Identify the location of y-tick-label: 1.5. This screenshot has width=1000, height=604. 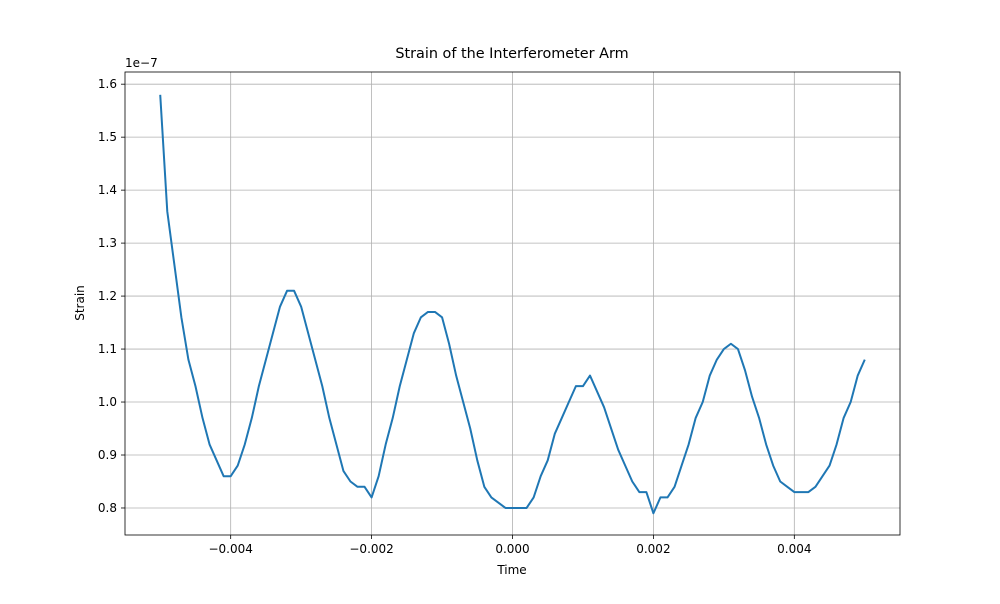
(107, 137).